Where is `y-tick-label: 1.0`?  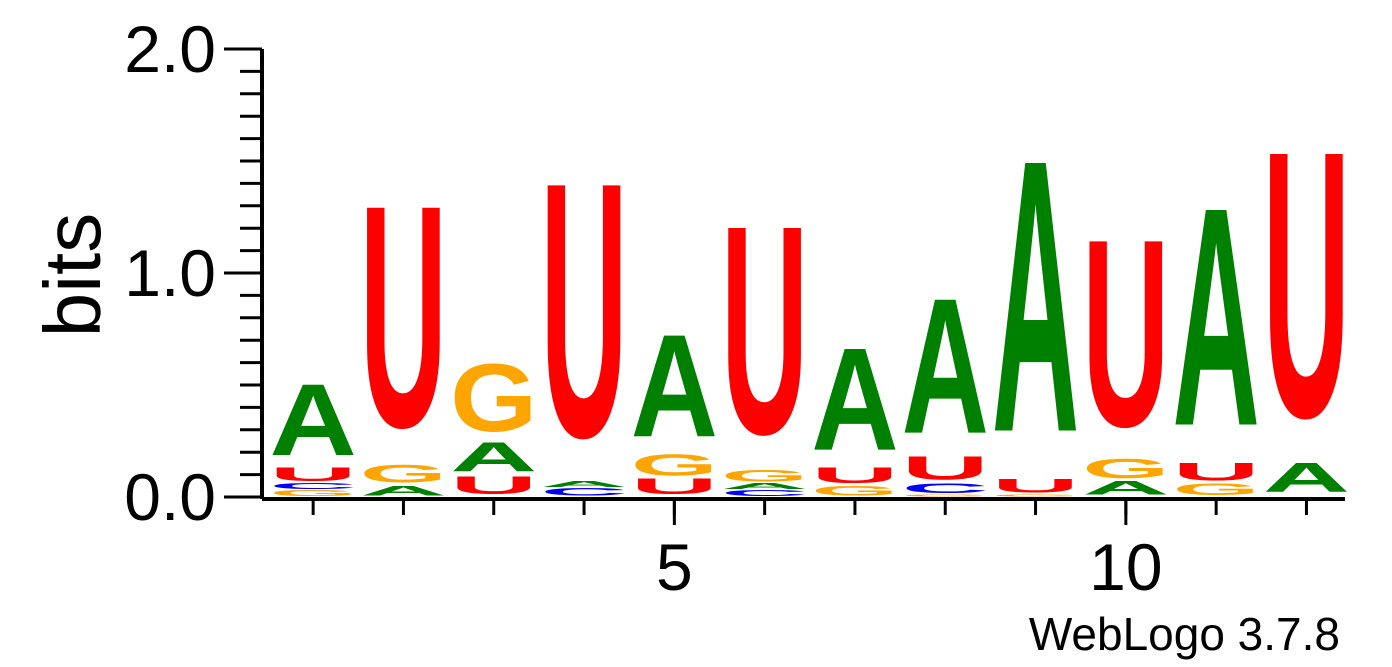
y-tick-label: 1.0 is located at coordinates (170, 273).